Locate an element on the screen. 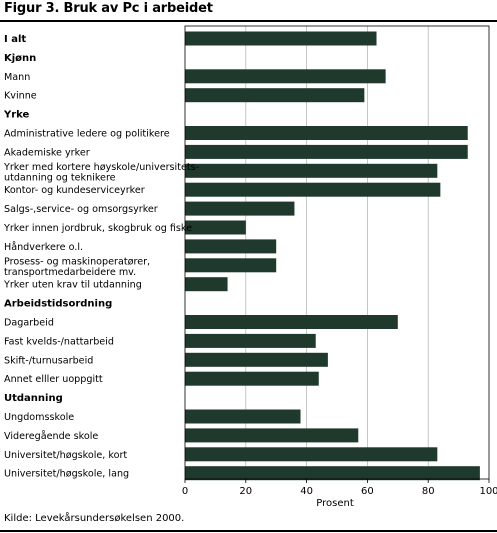  category-label-2: Mann is located at coordinates (17, 77).